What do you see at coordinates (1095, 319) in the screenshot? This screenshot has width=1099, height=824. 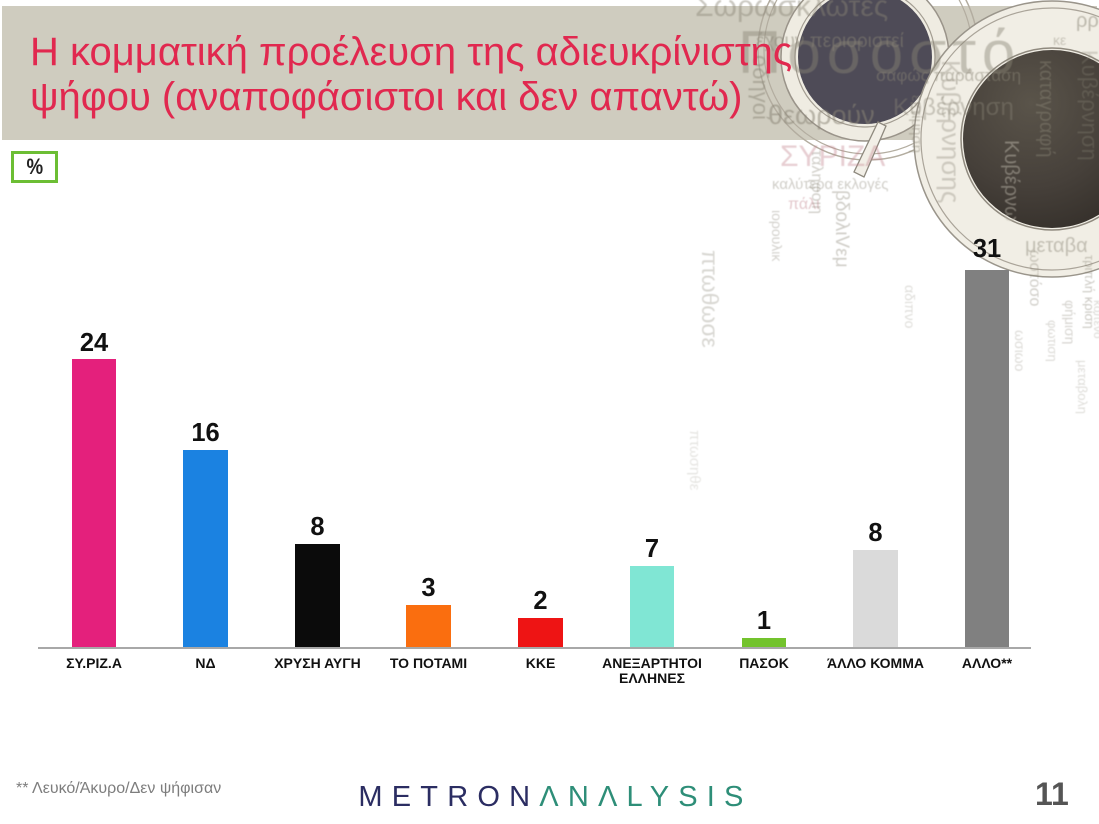 I see `svg-text: κοπενο` at bounding box center [1095, 319].